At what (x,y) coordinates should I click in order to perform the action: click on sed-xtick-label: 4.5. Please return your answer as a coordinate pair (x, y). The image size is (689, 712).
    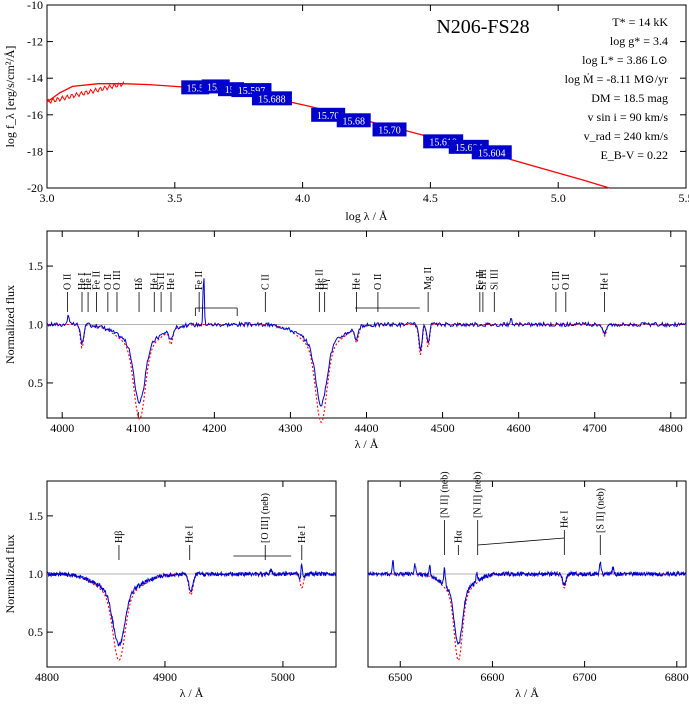
    Looking at the image, I should click on (430, 198).